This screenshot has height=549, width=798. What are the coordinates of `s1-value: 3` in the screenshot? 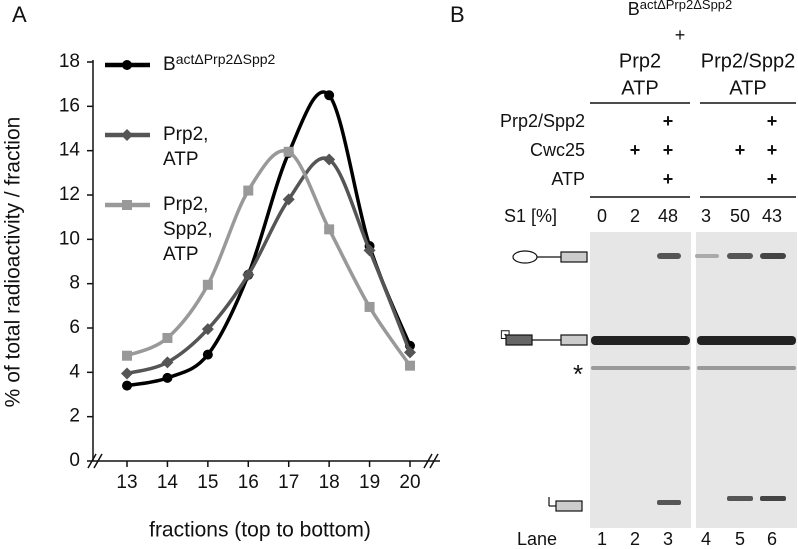 It's located at (706, 216).